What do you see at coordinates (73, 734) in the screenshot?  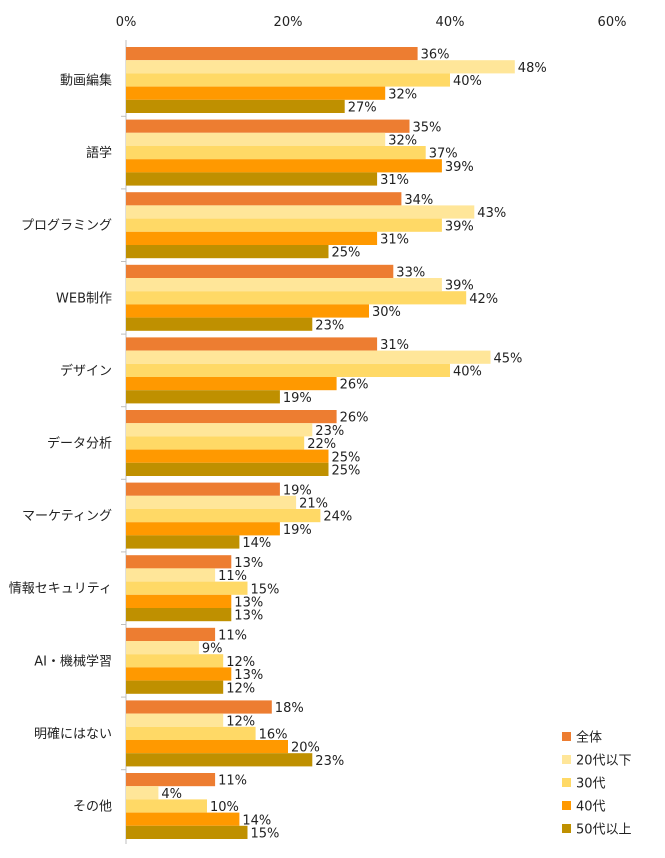 I see `category-label: 明確にはない` at bounding box center [73, 734].